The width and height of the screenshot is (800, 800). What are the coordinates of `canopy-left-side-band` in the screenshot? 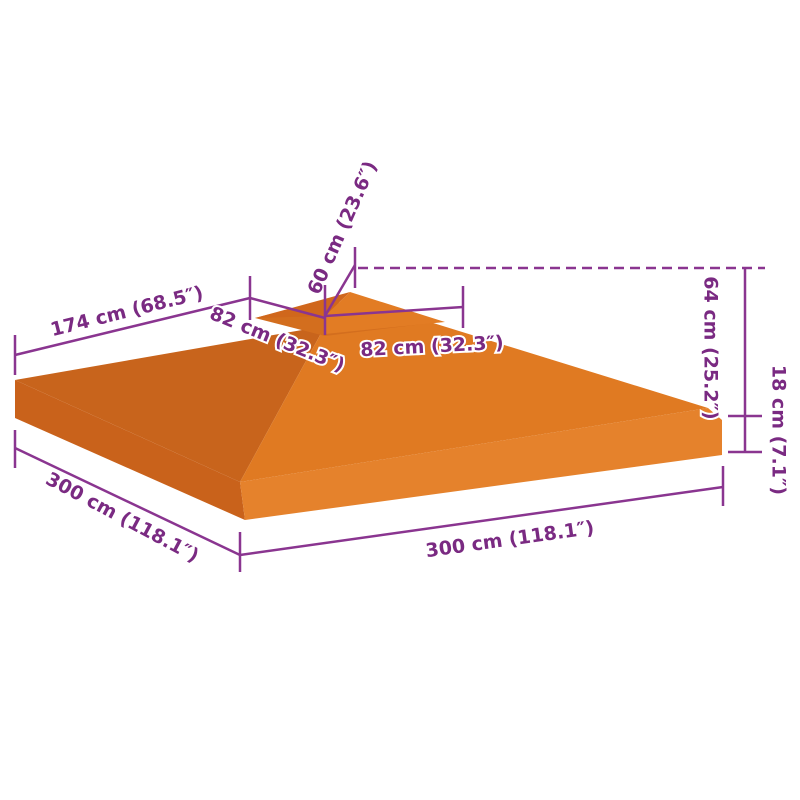 It's located at (130, 450).